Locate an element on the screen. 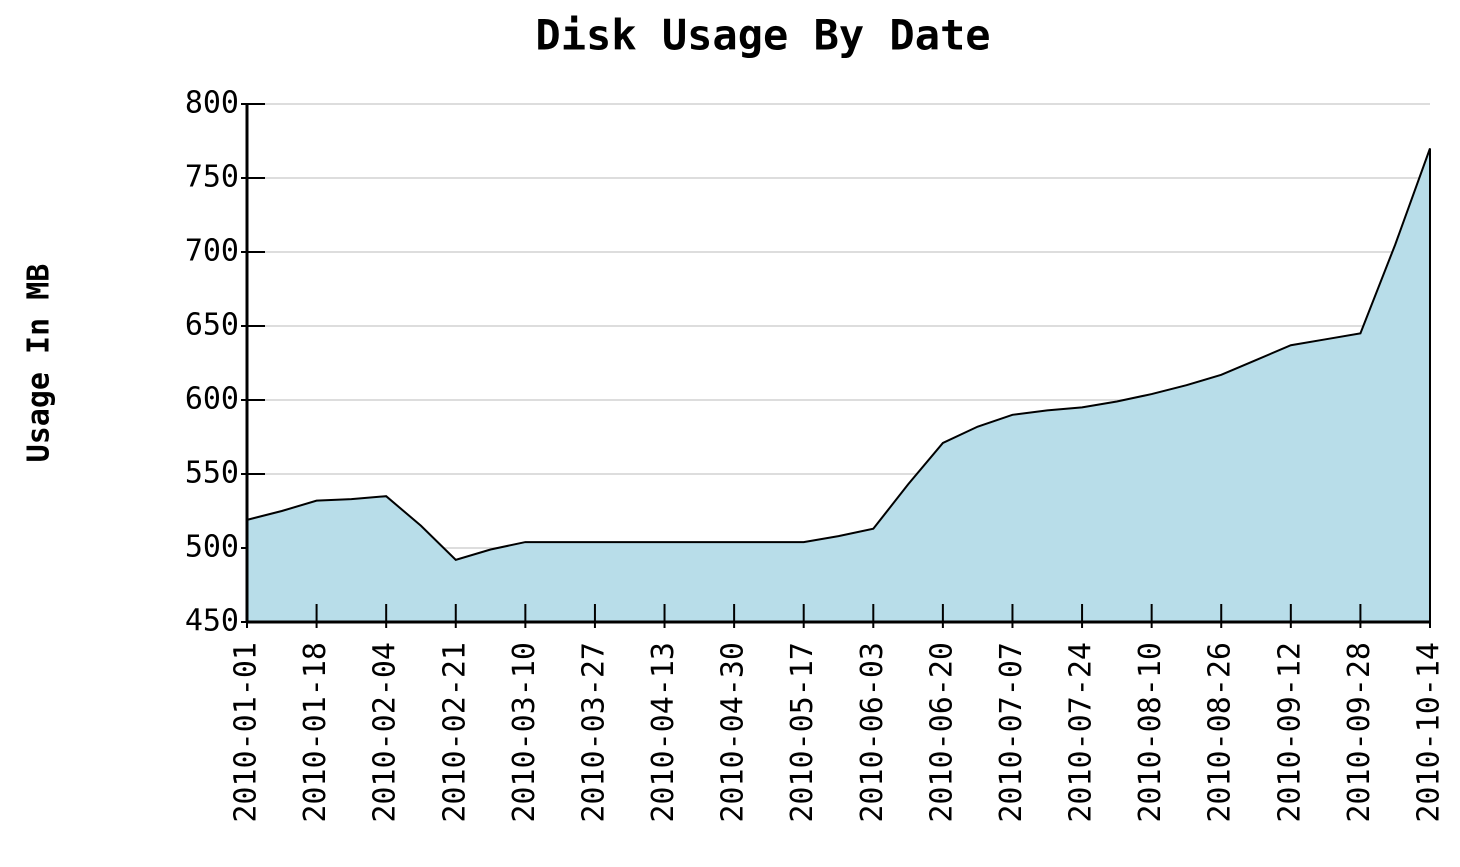  y-tick-label: 500 is located at coordinates (212, 547).